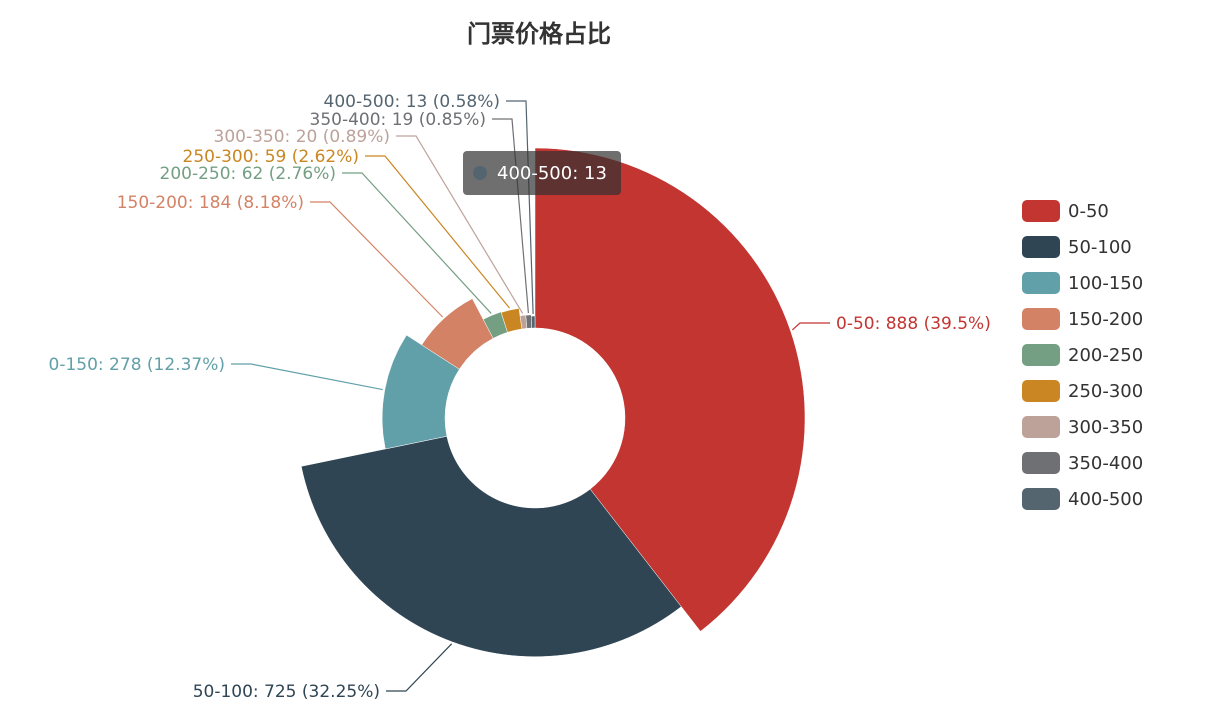  What do you see at coordinates (271, 157) in the screenshot?
I see `slice-label-250-300: 250-300: 59 (2.62%)` at bounding box center [271, 157].